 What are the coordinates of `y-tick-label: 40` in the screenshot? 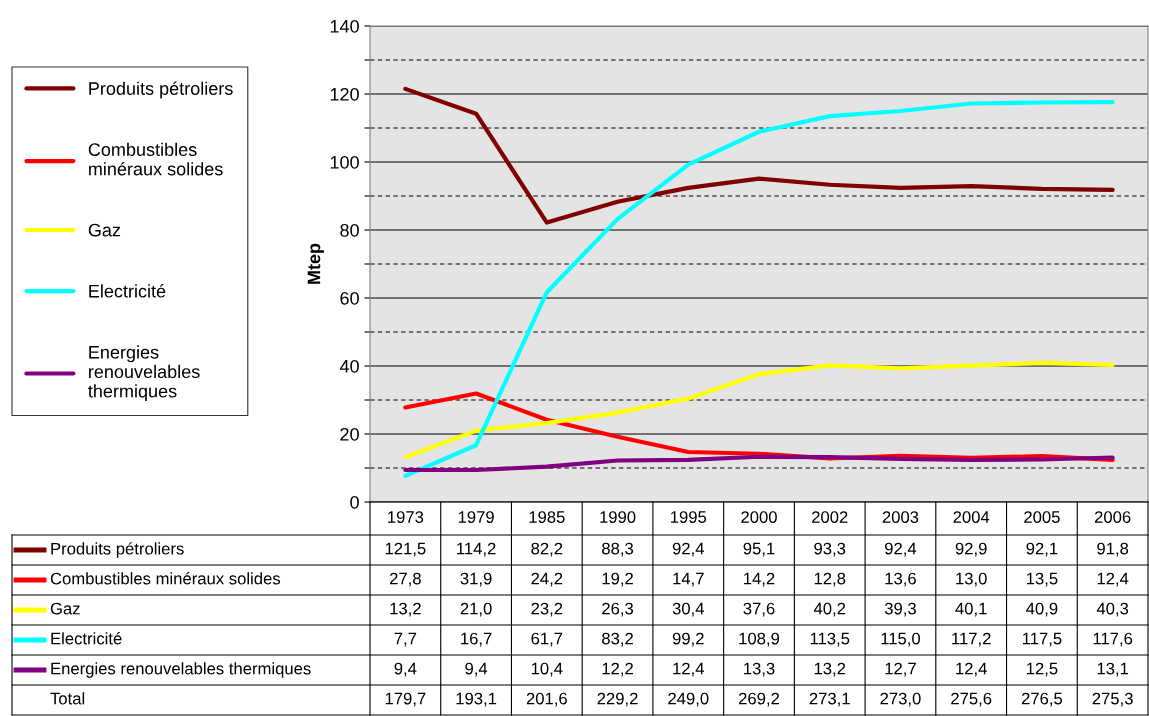 It's located at (349, 366).